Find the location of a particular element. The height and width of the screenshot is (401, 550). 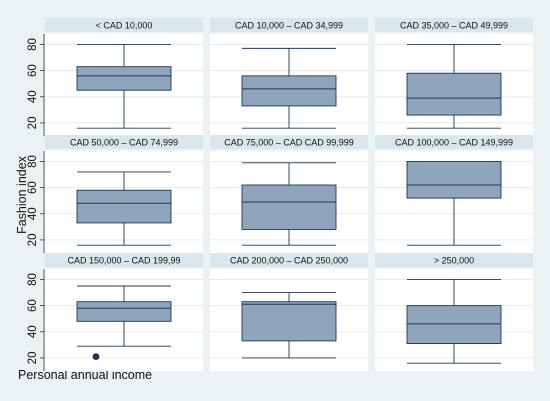

panel-title-6: CAD 100,000 – CAD 149,999 is located at coordinates (454, 143).